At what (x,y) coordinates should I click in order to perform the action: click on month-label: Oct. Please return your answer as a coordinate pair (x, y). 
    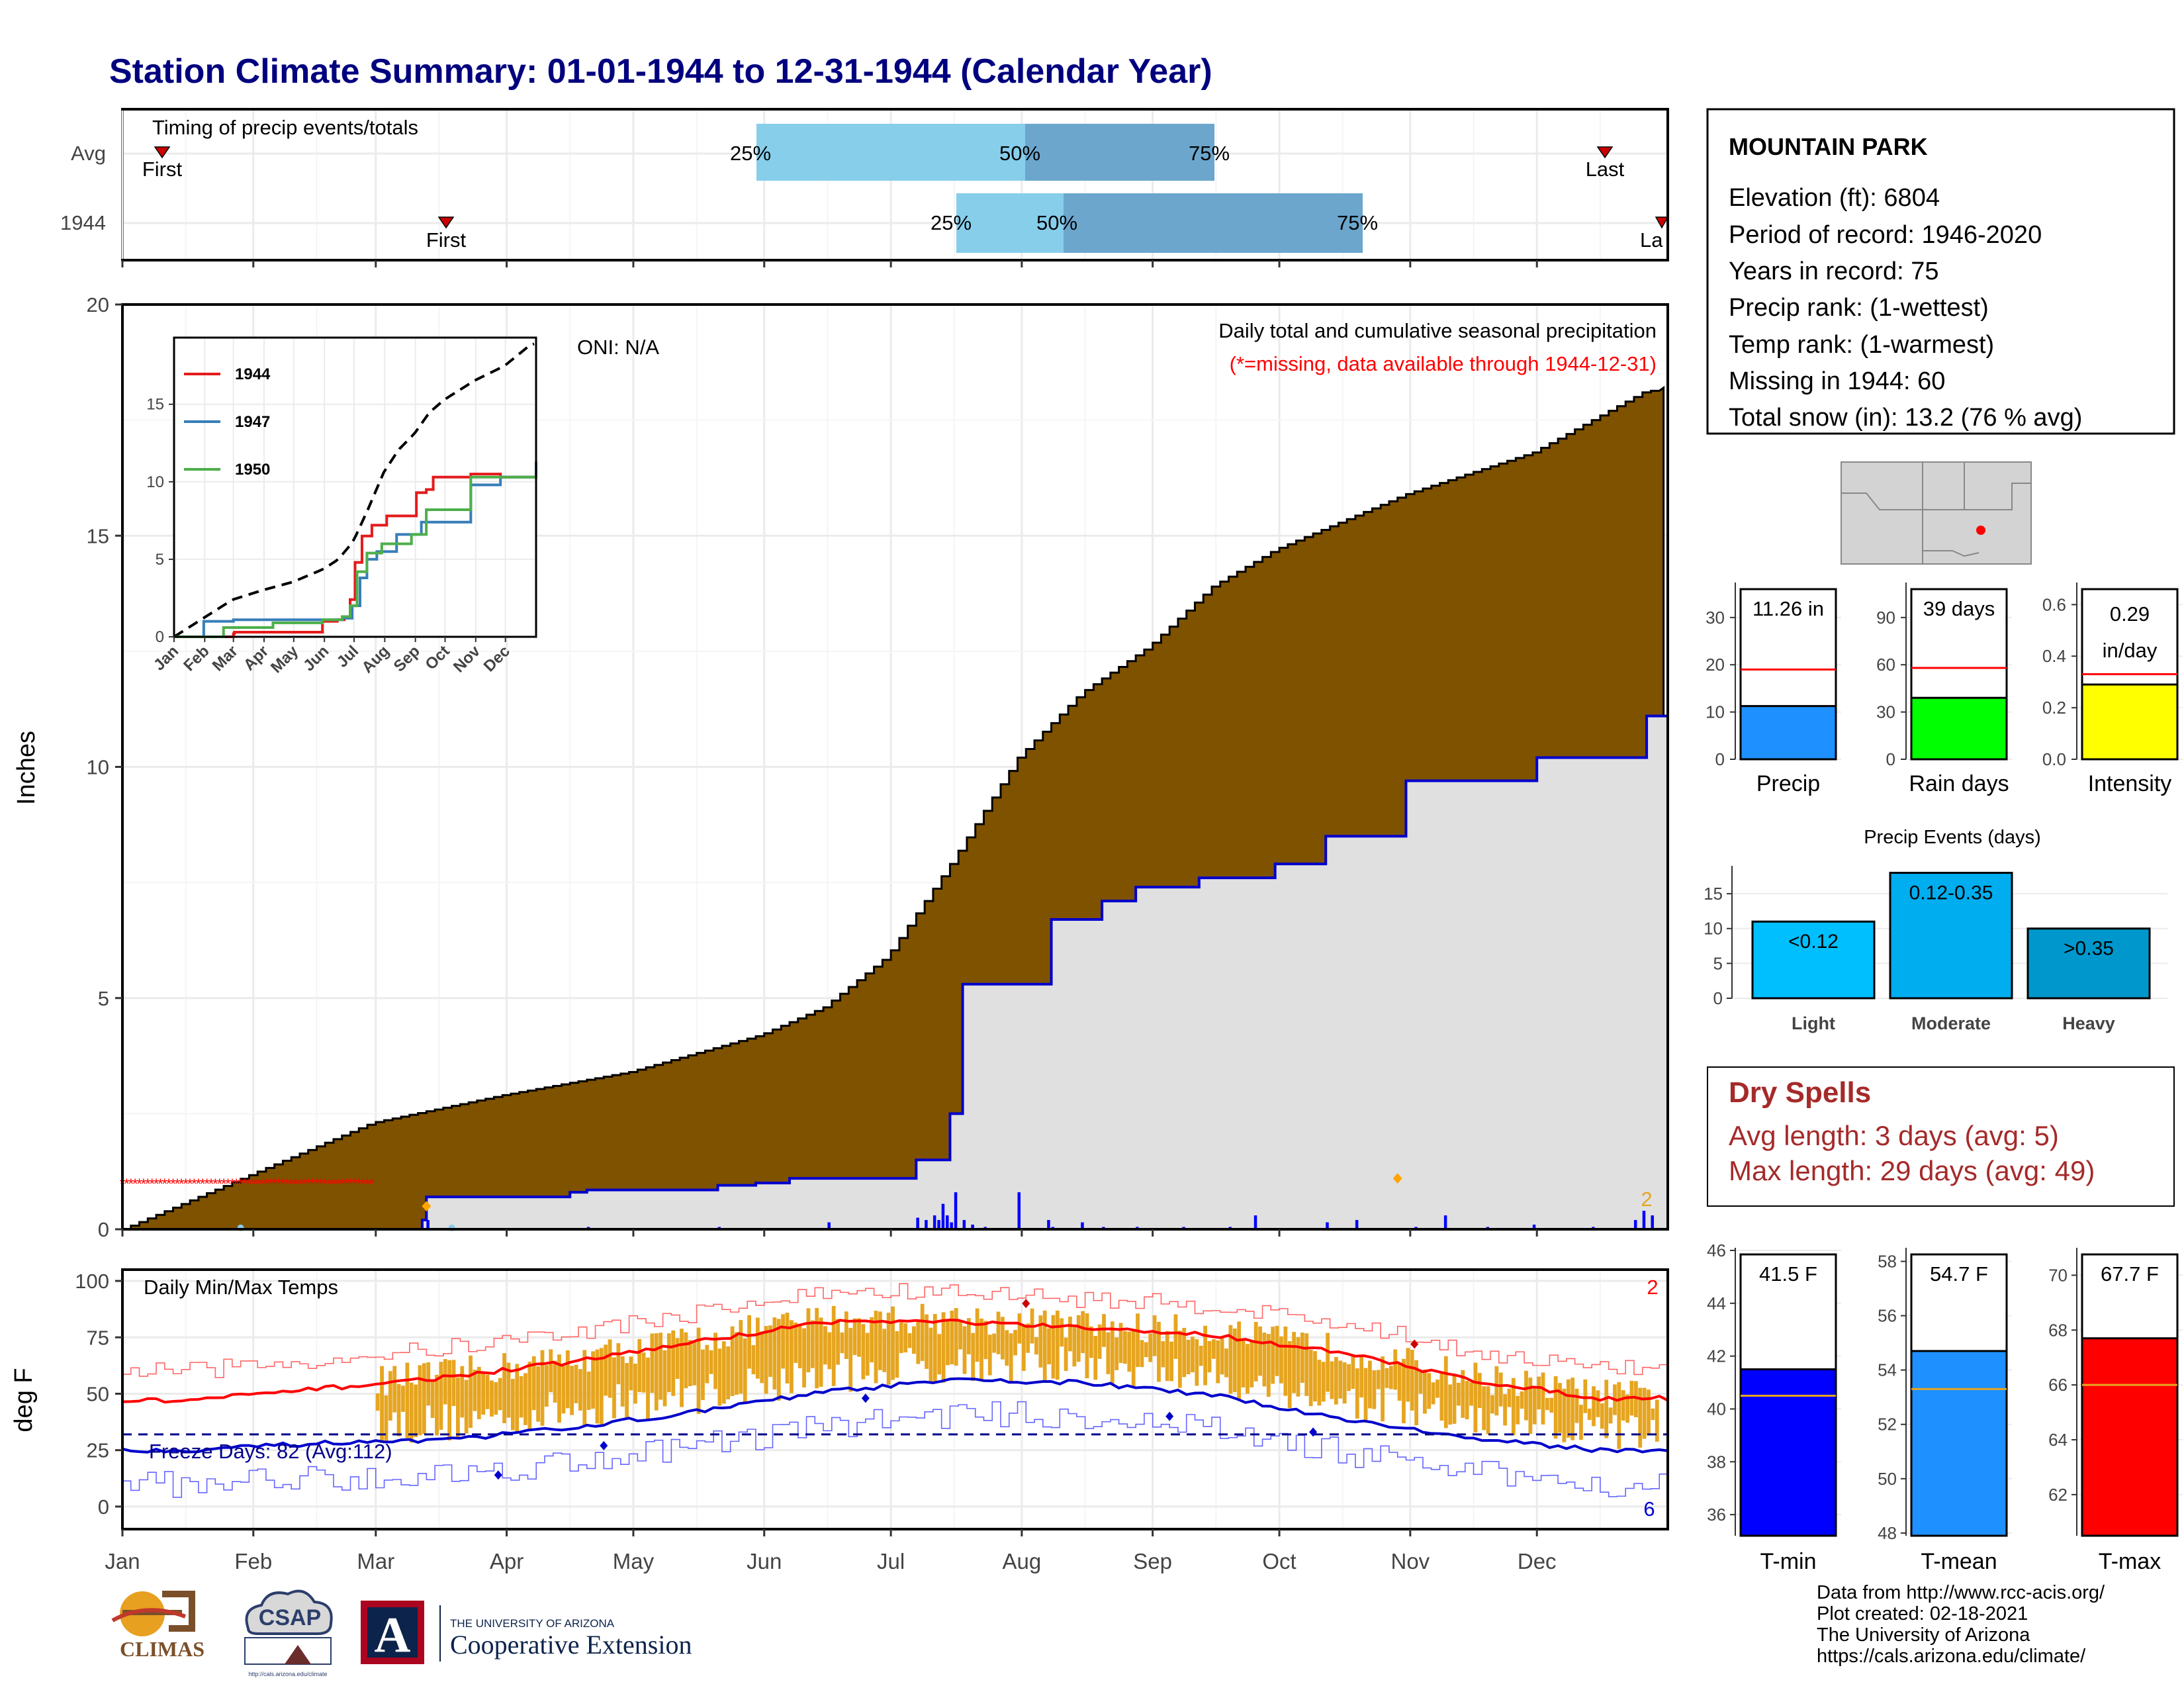
    Looking at the image, I should click on (1279, 1561).